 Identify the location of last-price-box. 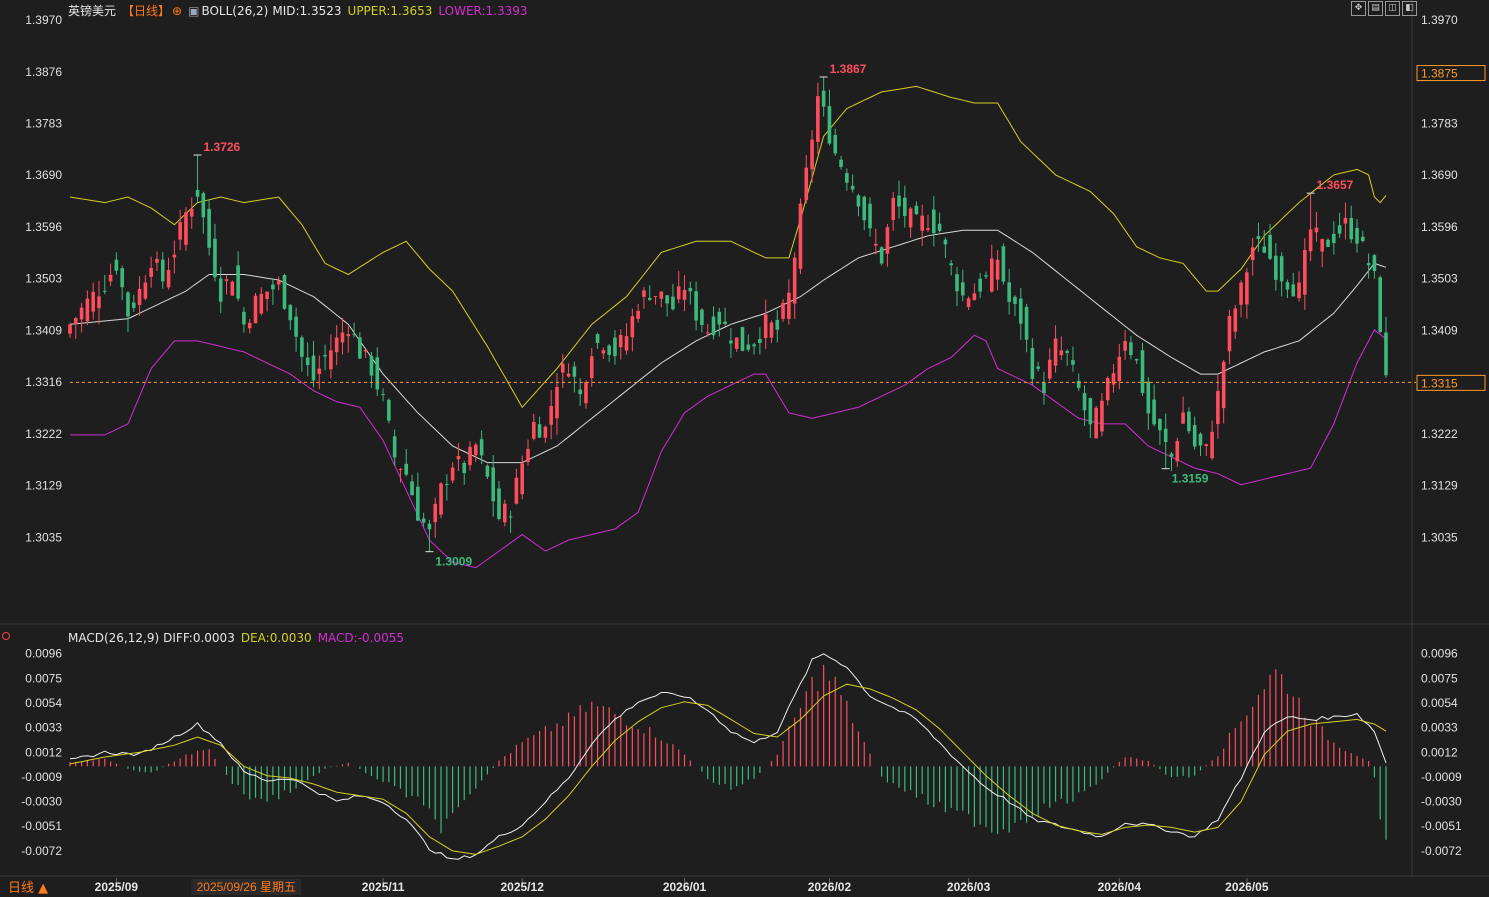
(1451, 382).